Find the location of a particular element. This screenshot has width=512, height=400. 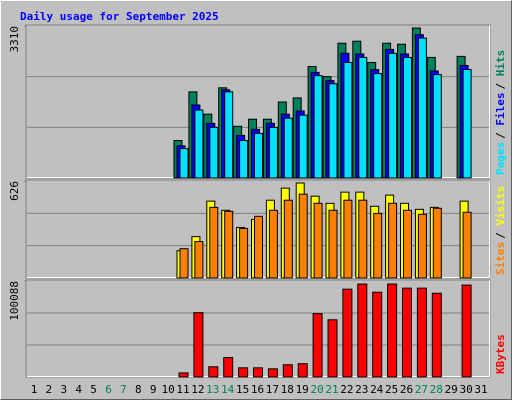

legend-entry: Pages is located at coordinates (500, 158).